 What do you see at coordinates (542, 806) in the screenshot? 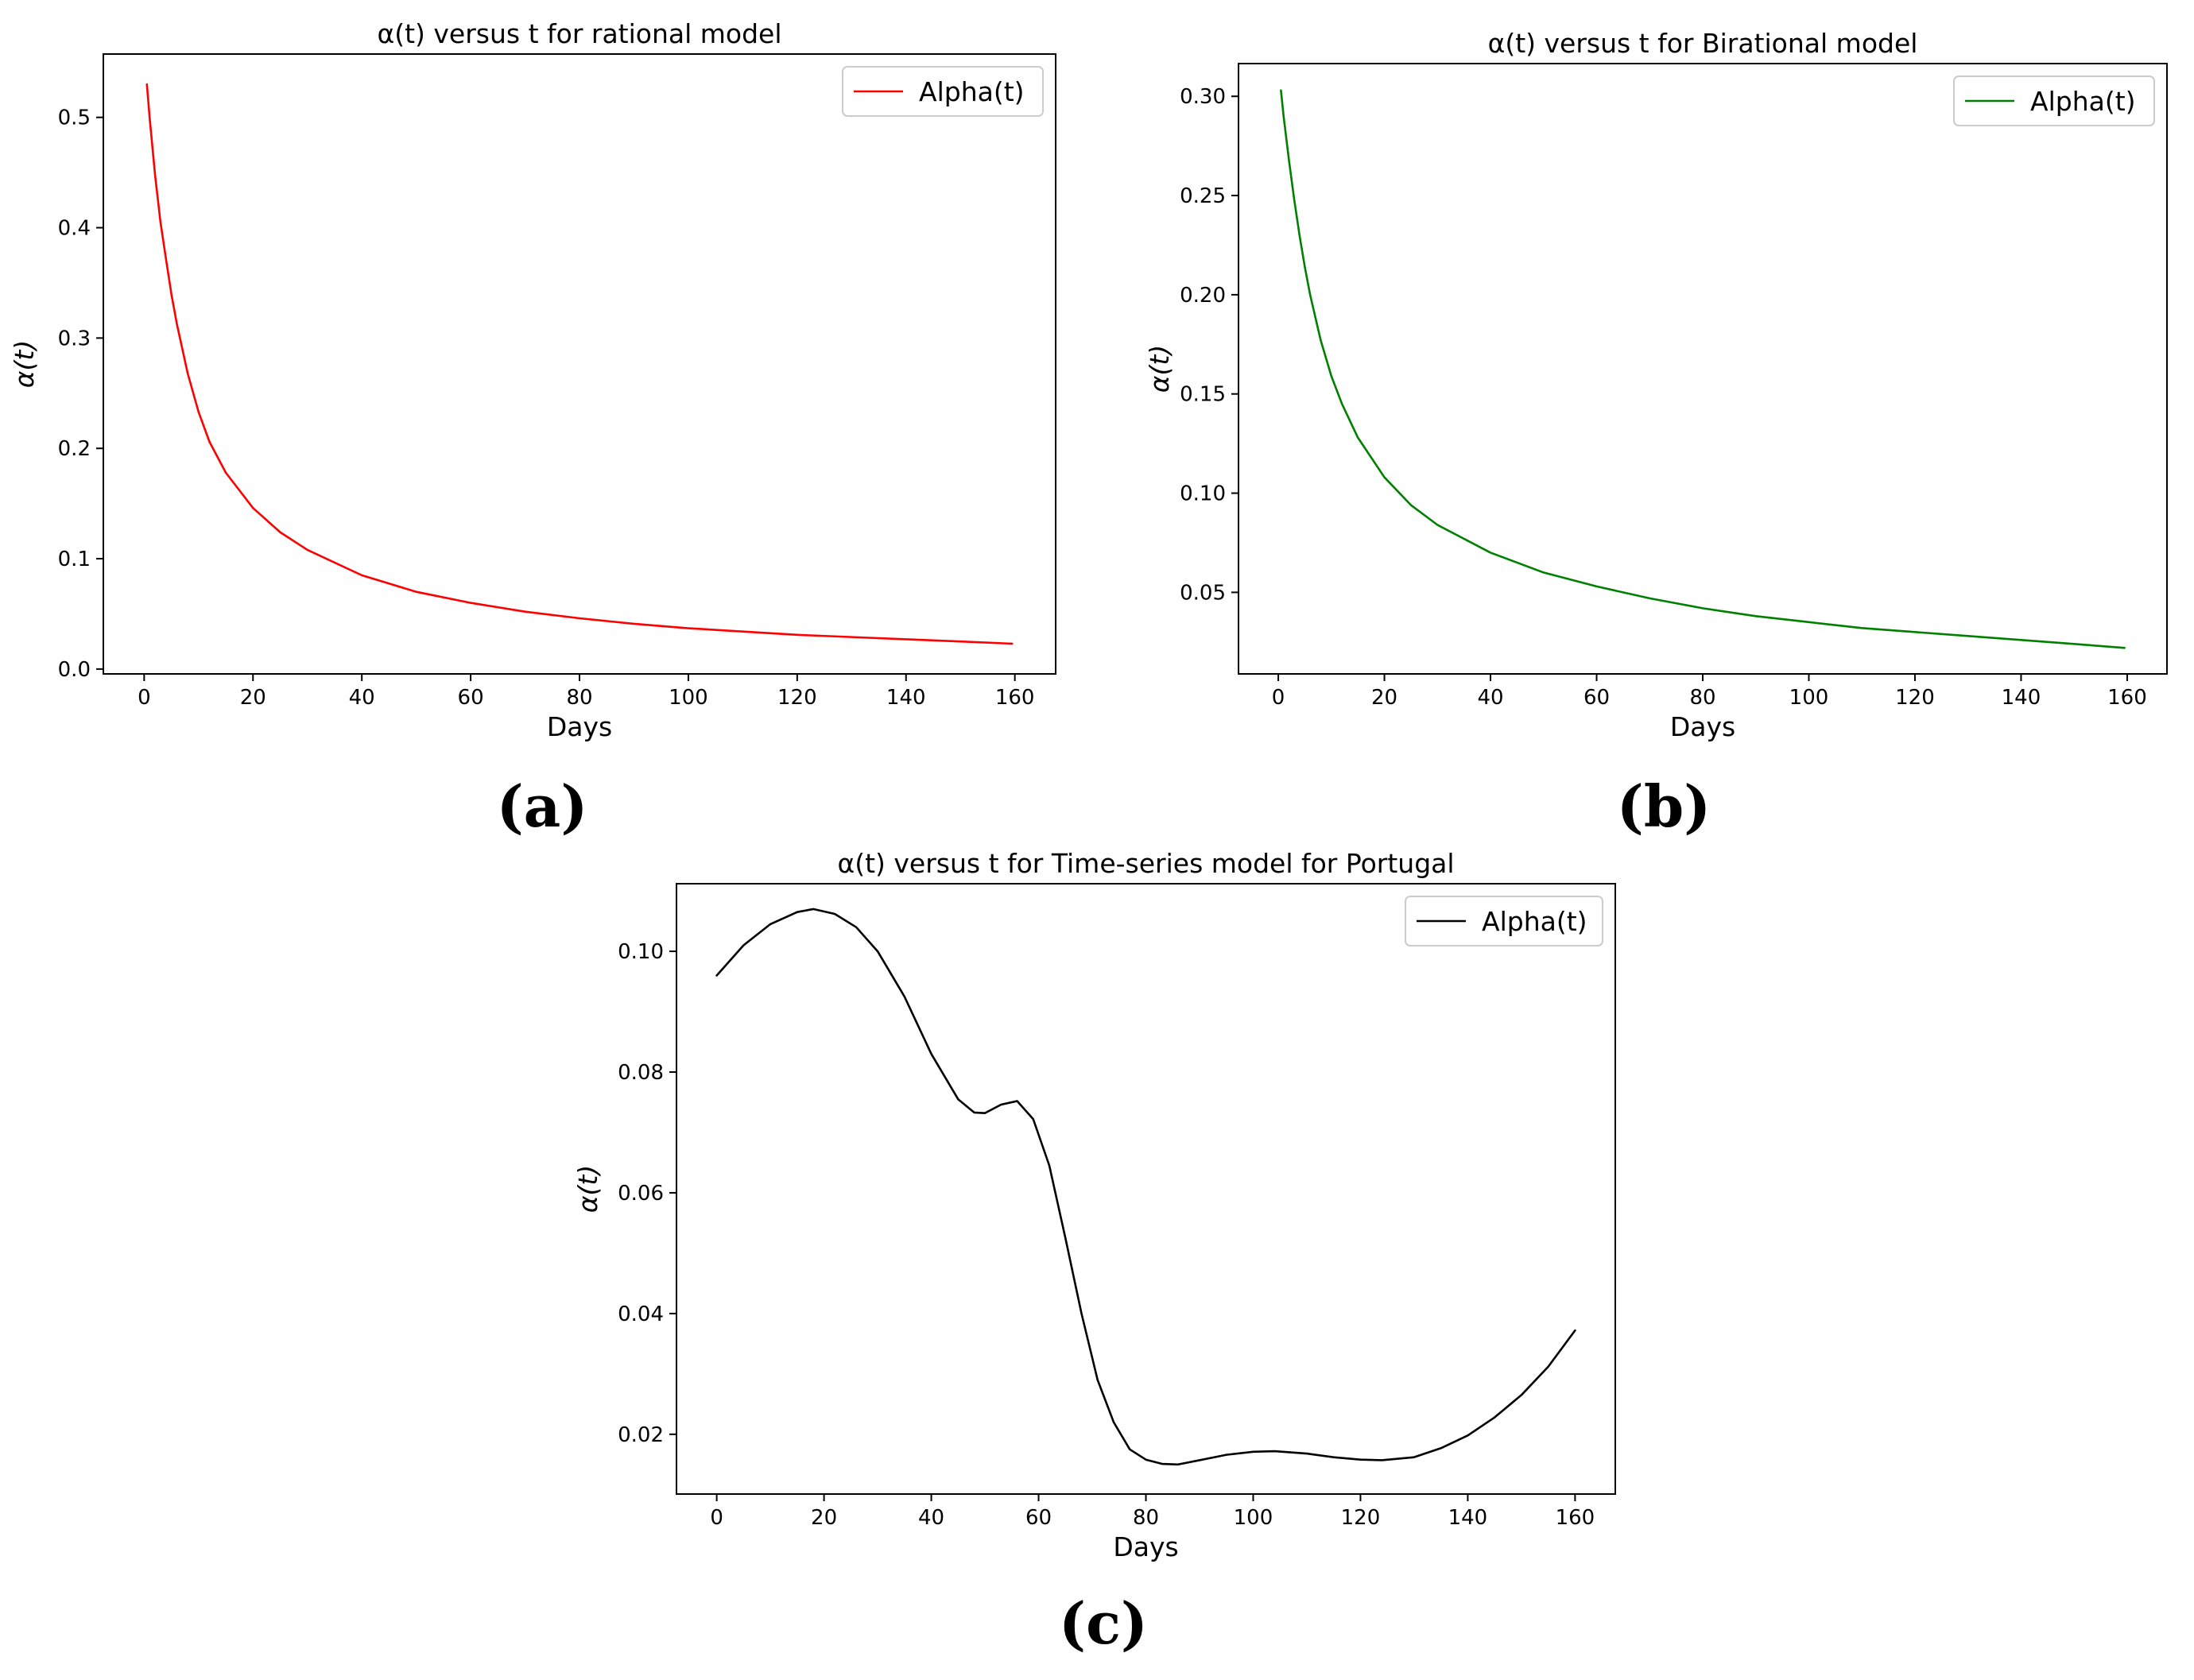
I see `panel-label: (a)` at bounding box center [542, 806].